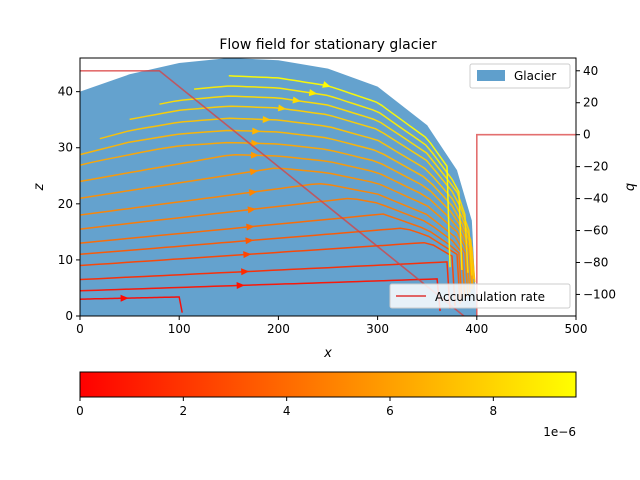 This screenshot has width=640, height=480. Describe the element at coordinates (65, 204) in the screenshot. I see `y-left-tick-label-2: 20` at that location.